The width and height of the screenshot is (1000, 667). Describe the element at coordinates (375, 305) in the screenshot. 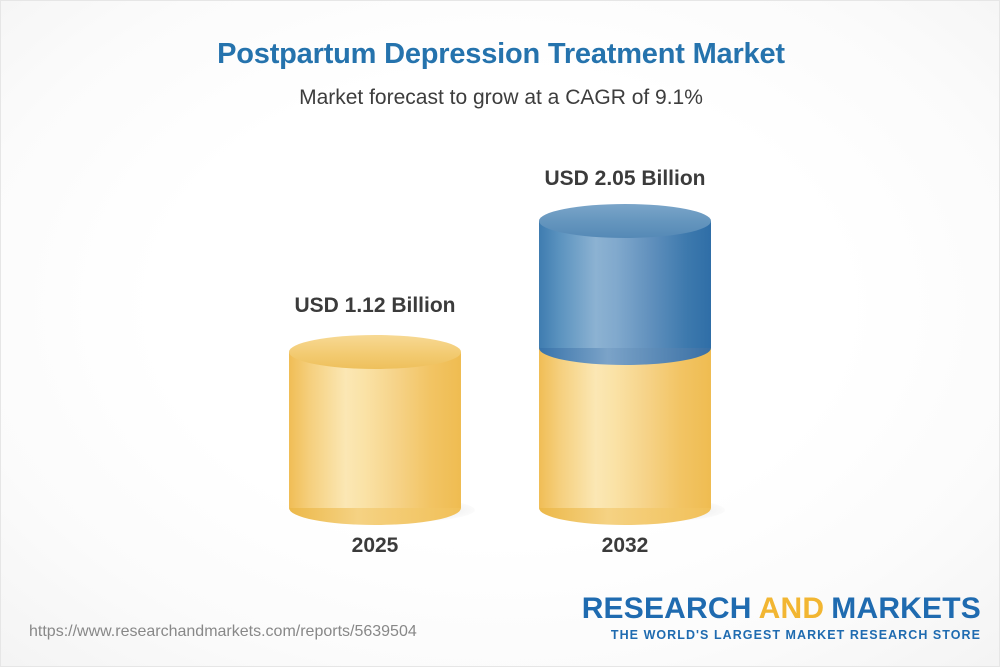

I see `bar-value-label-2025: USD 1.12 Billion` at that location.